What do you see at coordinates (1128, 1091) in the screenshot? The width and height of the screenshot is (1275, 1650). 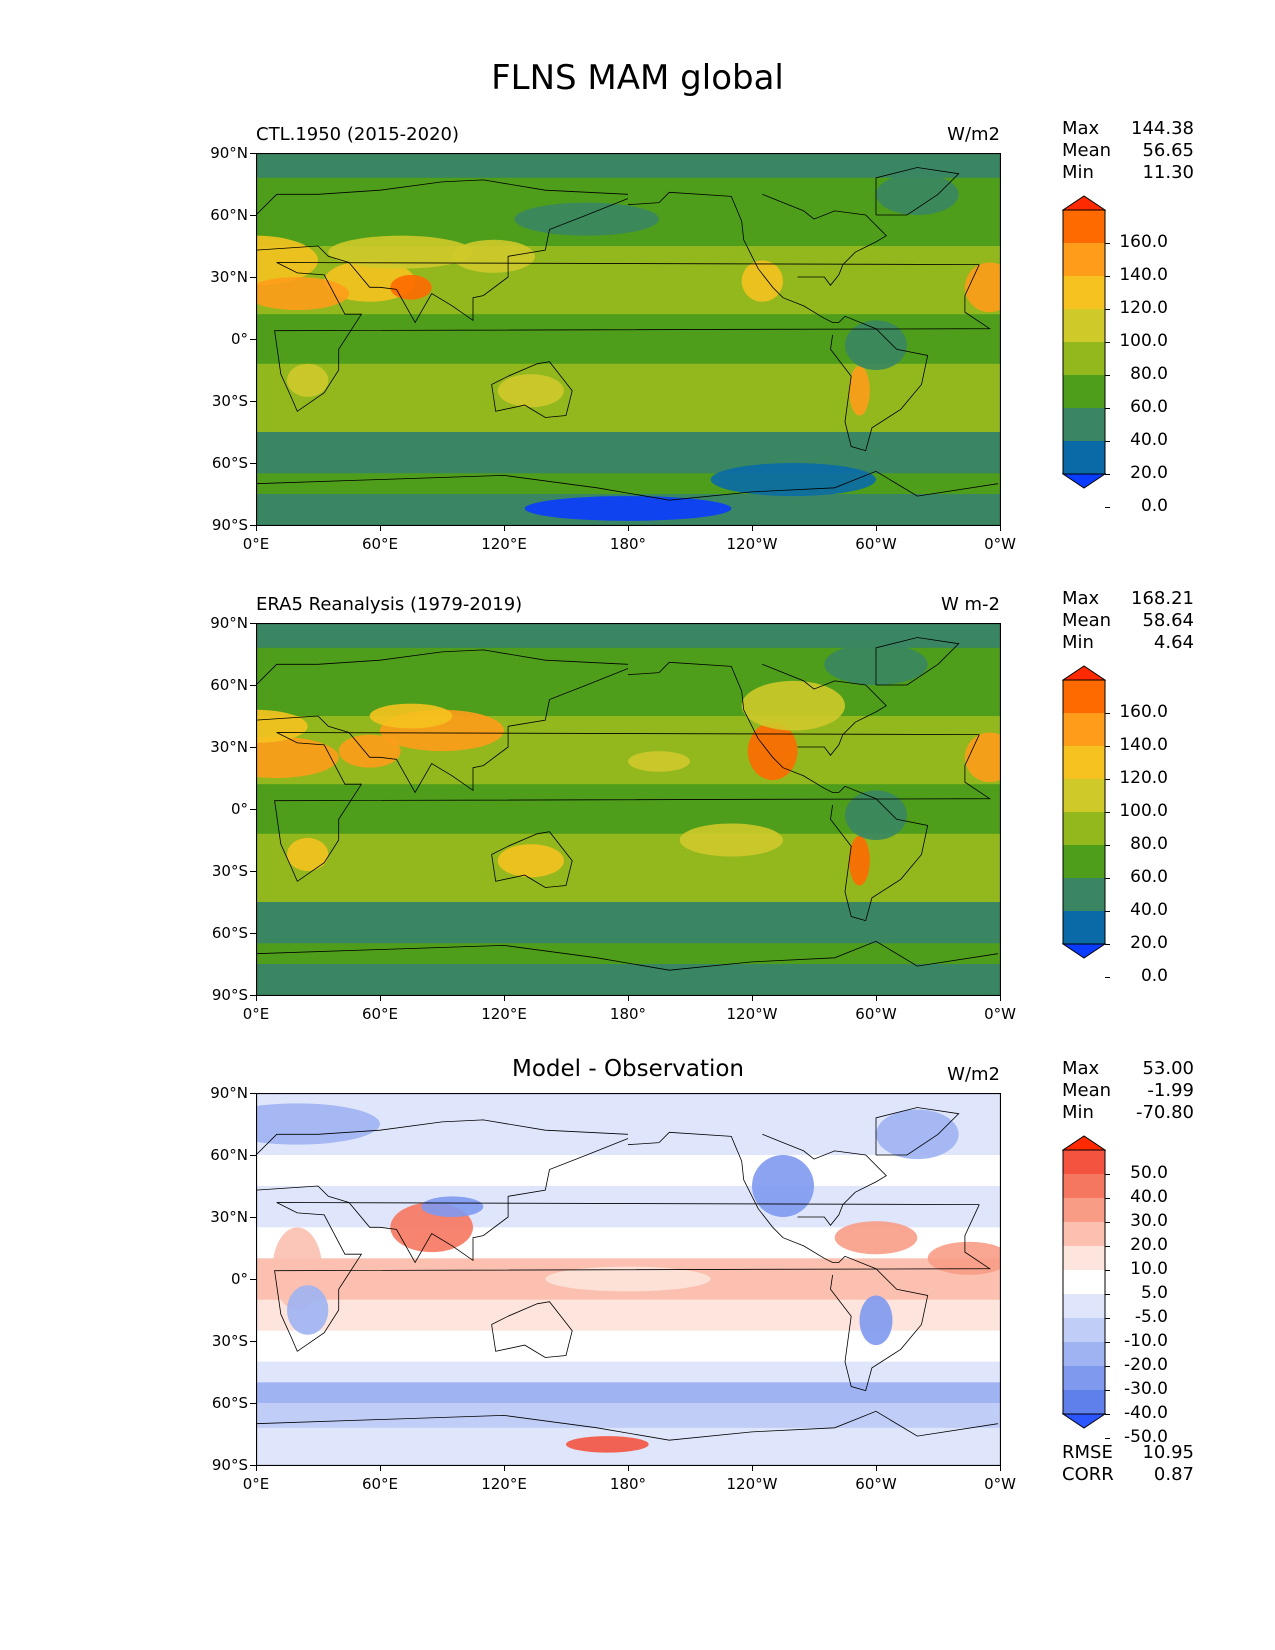 I see `stat-row: Mean -1.99` at bounding box center [1128, 1091].